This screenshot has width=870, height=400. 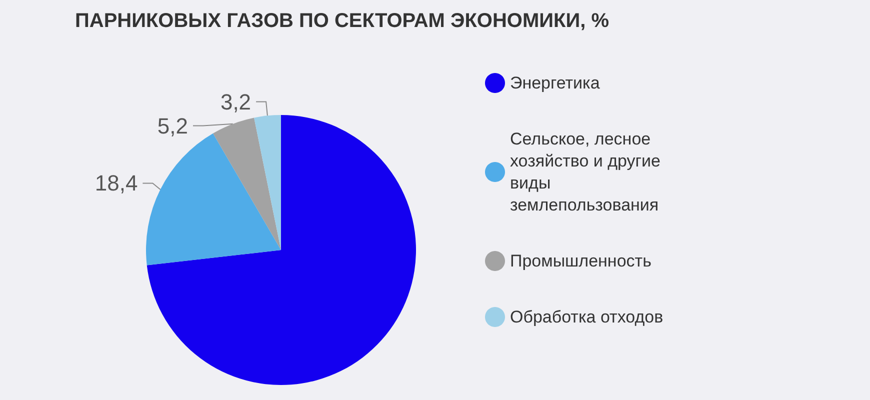 What do you see at coordinates (588, 172) in the screenshot?
I see `legend-label: Сельское, лесное хозяйство и другие виды землепользования` at bounding box center [588, 172].